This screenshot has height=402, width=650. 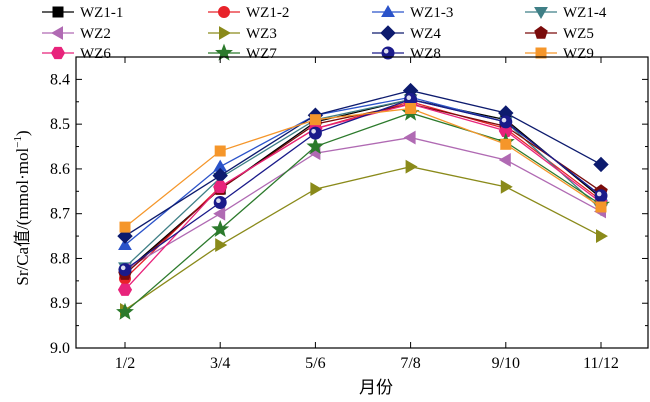 I want to click on legend-item: WZ2, so click(x=76, y=34).